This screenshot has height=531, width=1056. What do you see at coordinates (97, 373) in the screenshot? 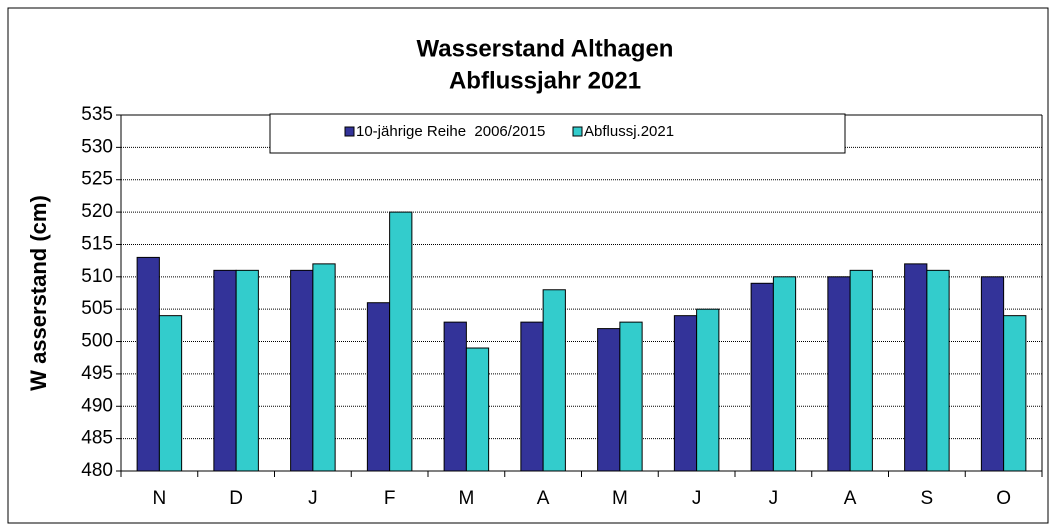
I see `y-tick-label: 495` at bounding box center [97, 373].